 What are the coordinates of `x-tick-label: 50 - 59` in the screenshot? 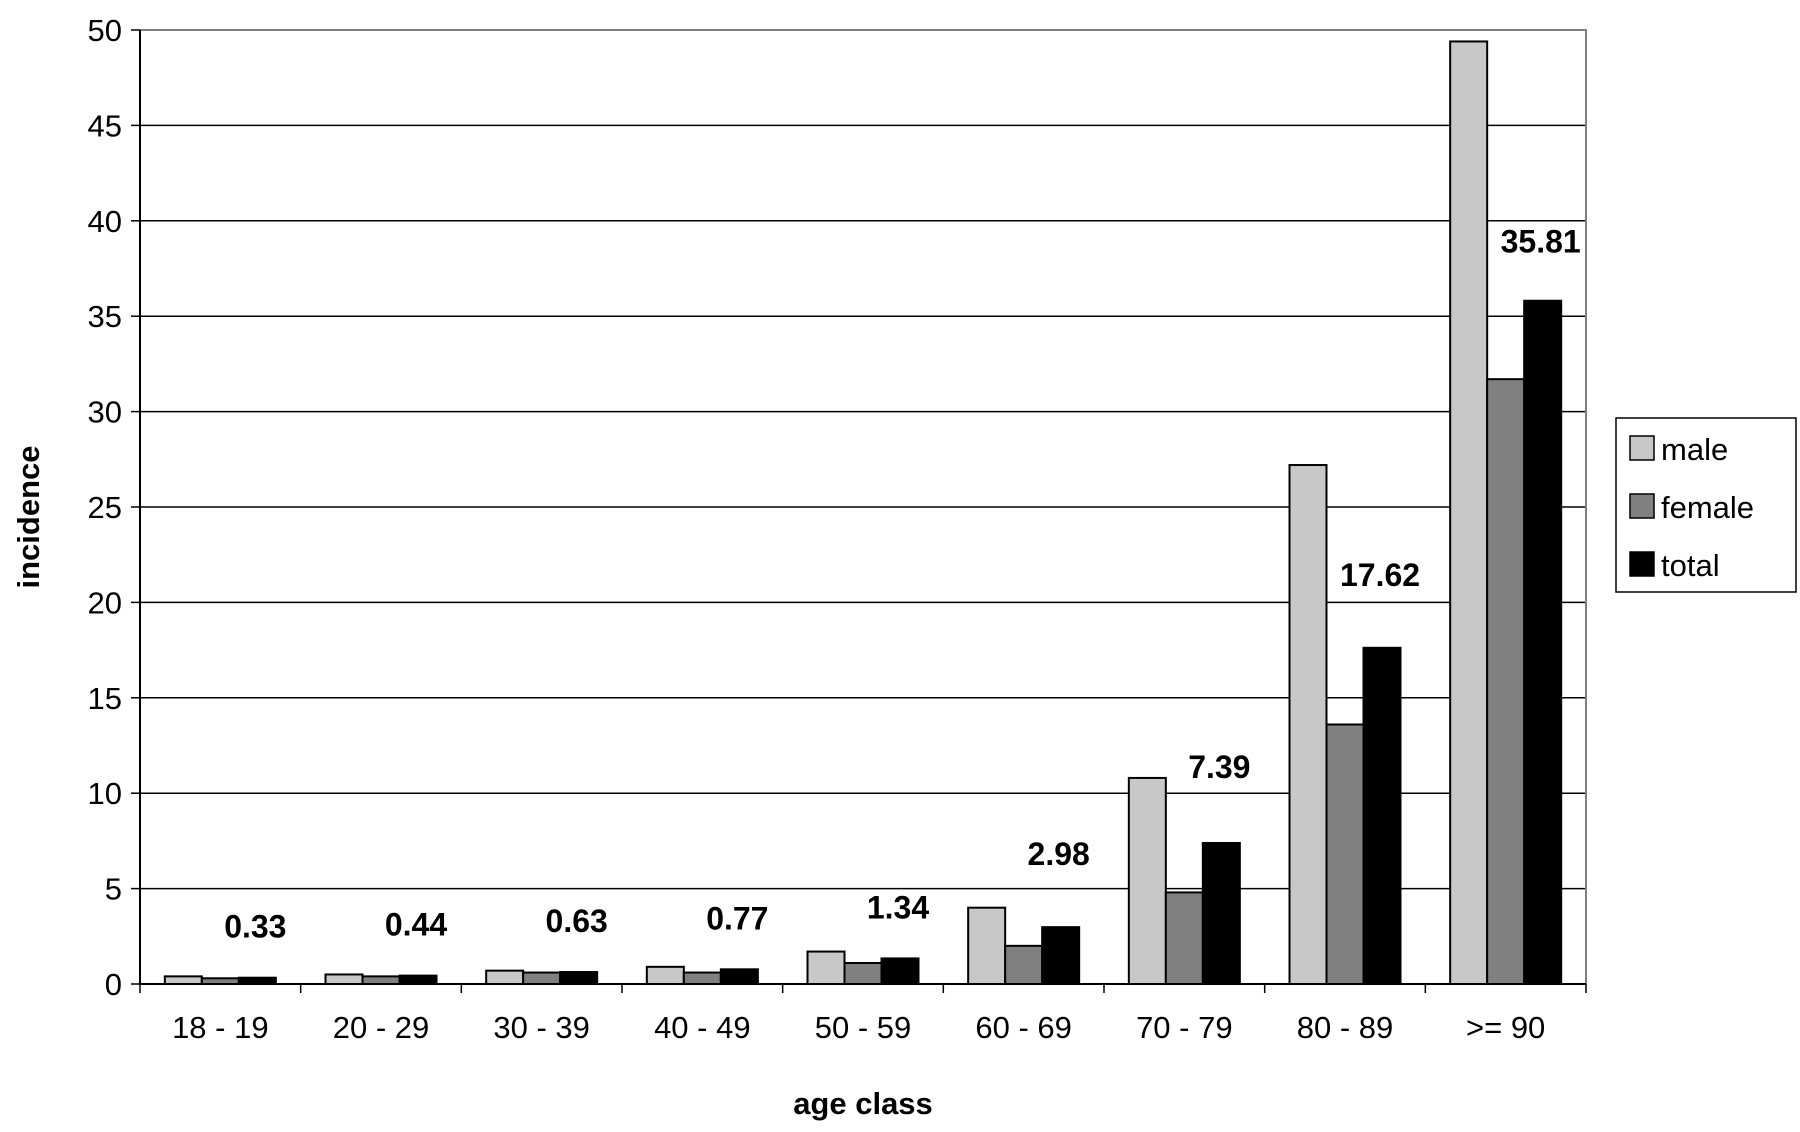 It's located at (863, 1027).